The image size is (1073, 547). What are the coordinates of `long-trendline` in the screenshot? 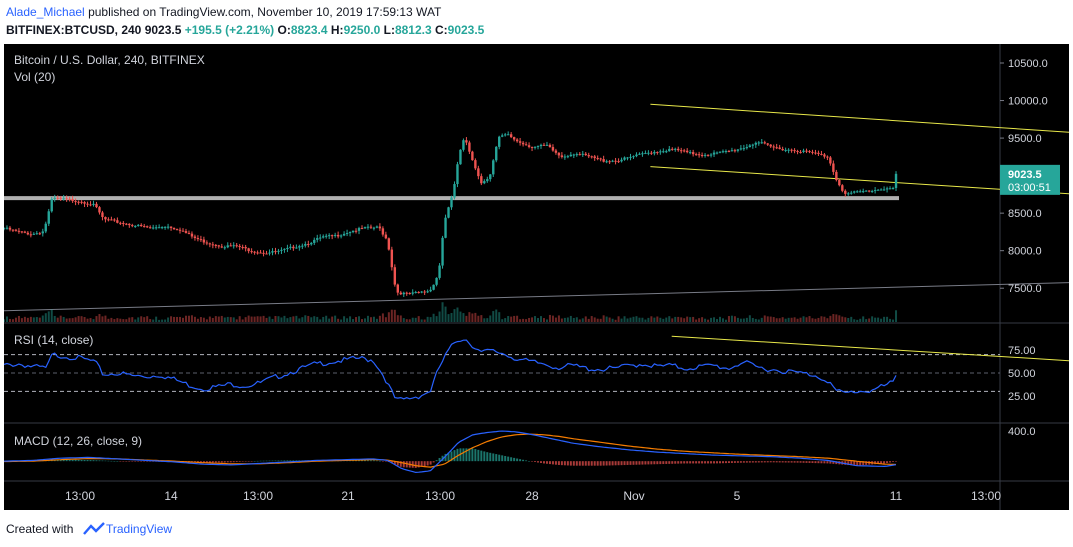 It's located at (536, 297).